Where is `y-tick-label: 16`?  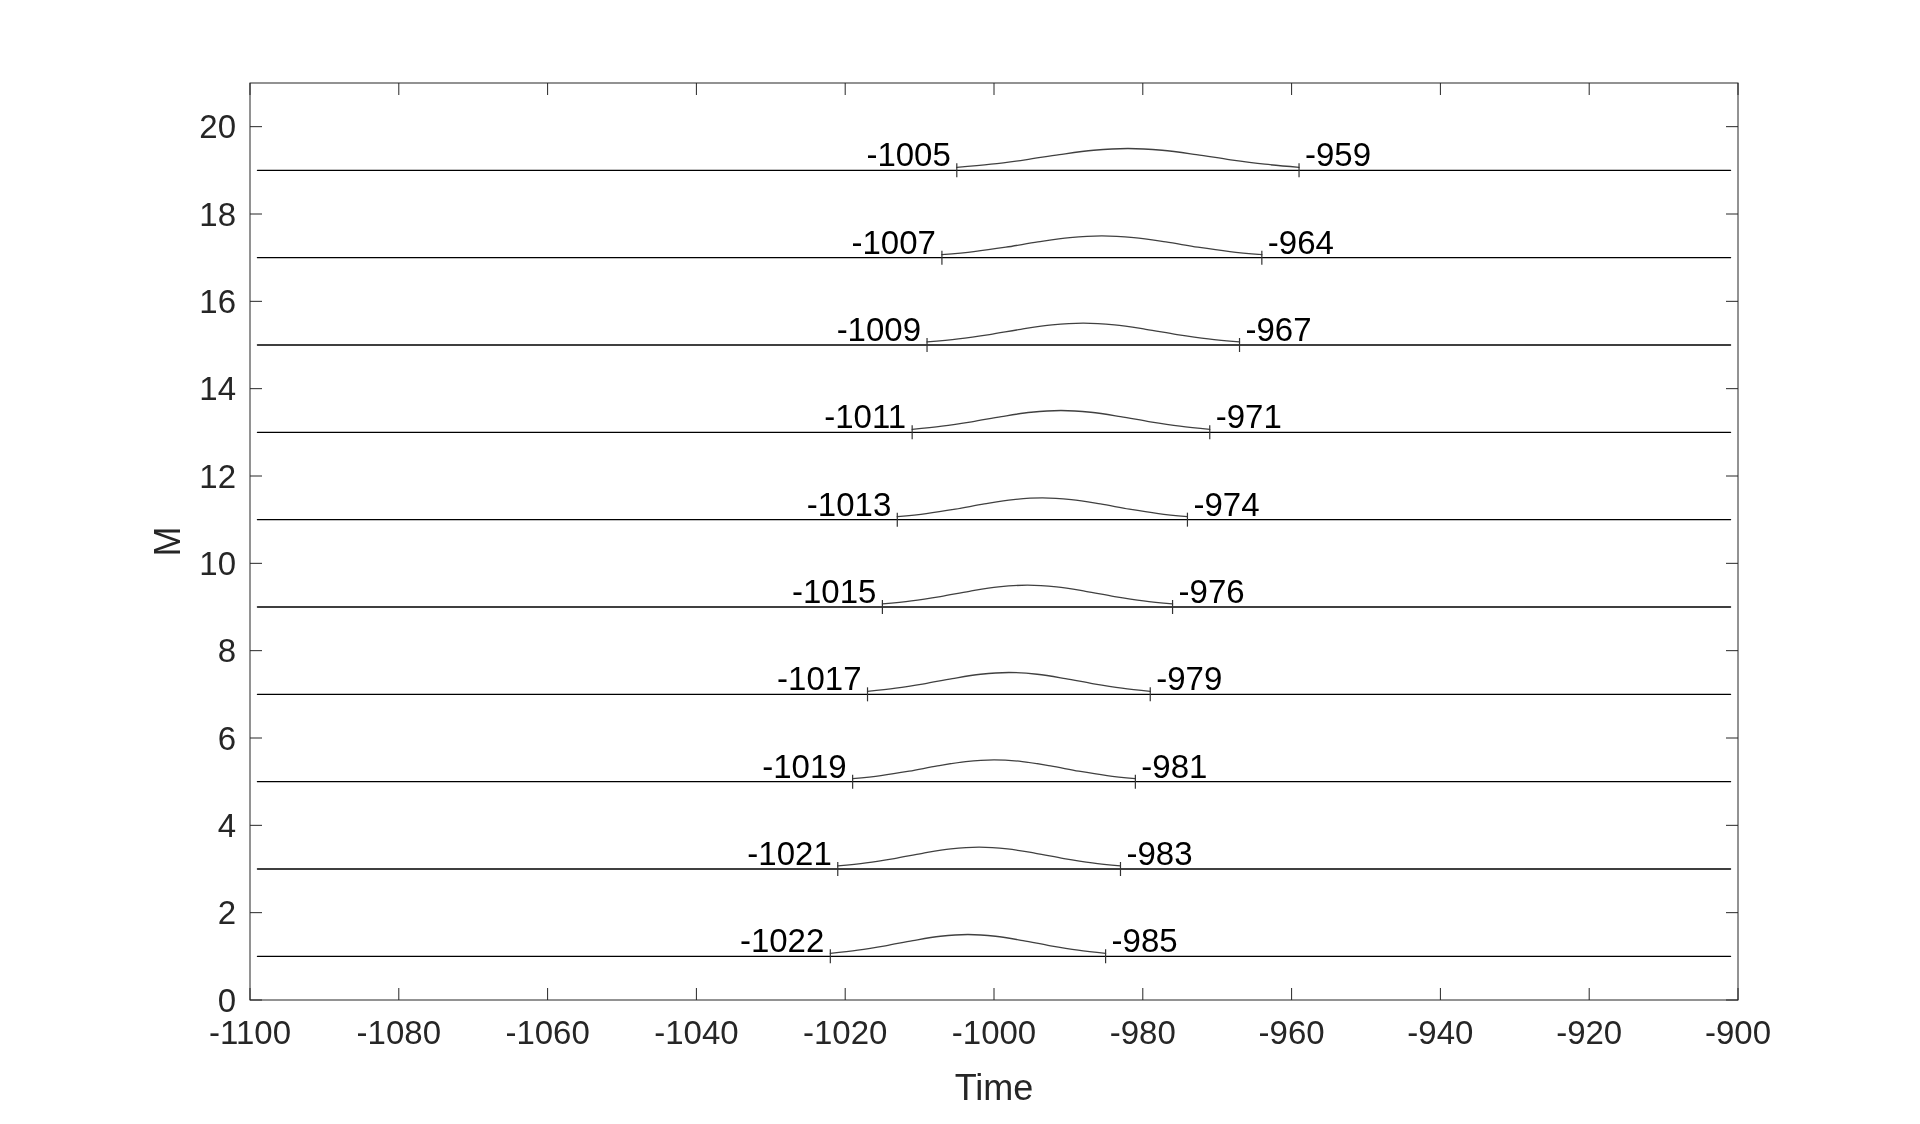
y-tick-label: 16 is located at coordinates (217, 301).